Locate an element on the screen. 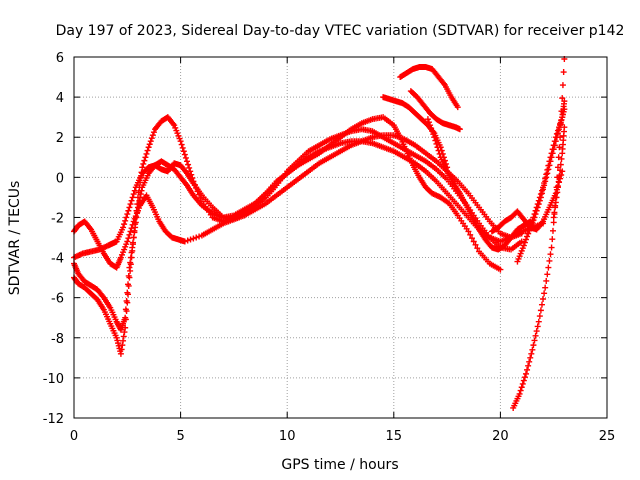 The width and height of the screenshot is (640, 480). x-tick-label: 15 is located at coordinates (394, 436).